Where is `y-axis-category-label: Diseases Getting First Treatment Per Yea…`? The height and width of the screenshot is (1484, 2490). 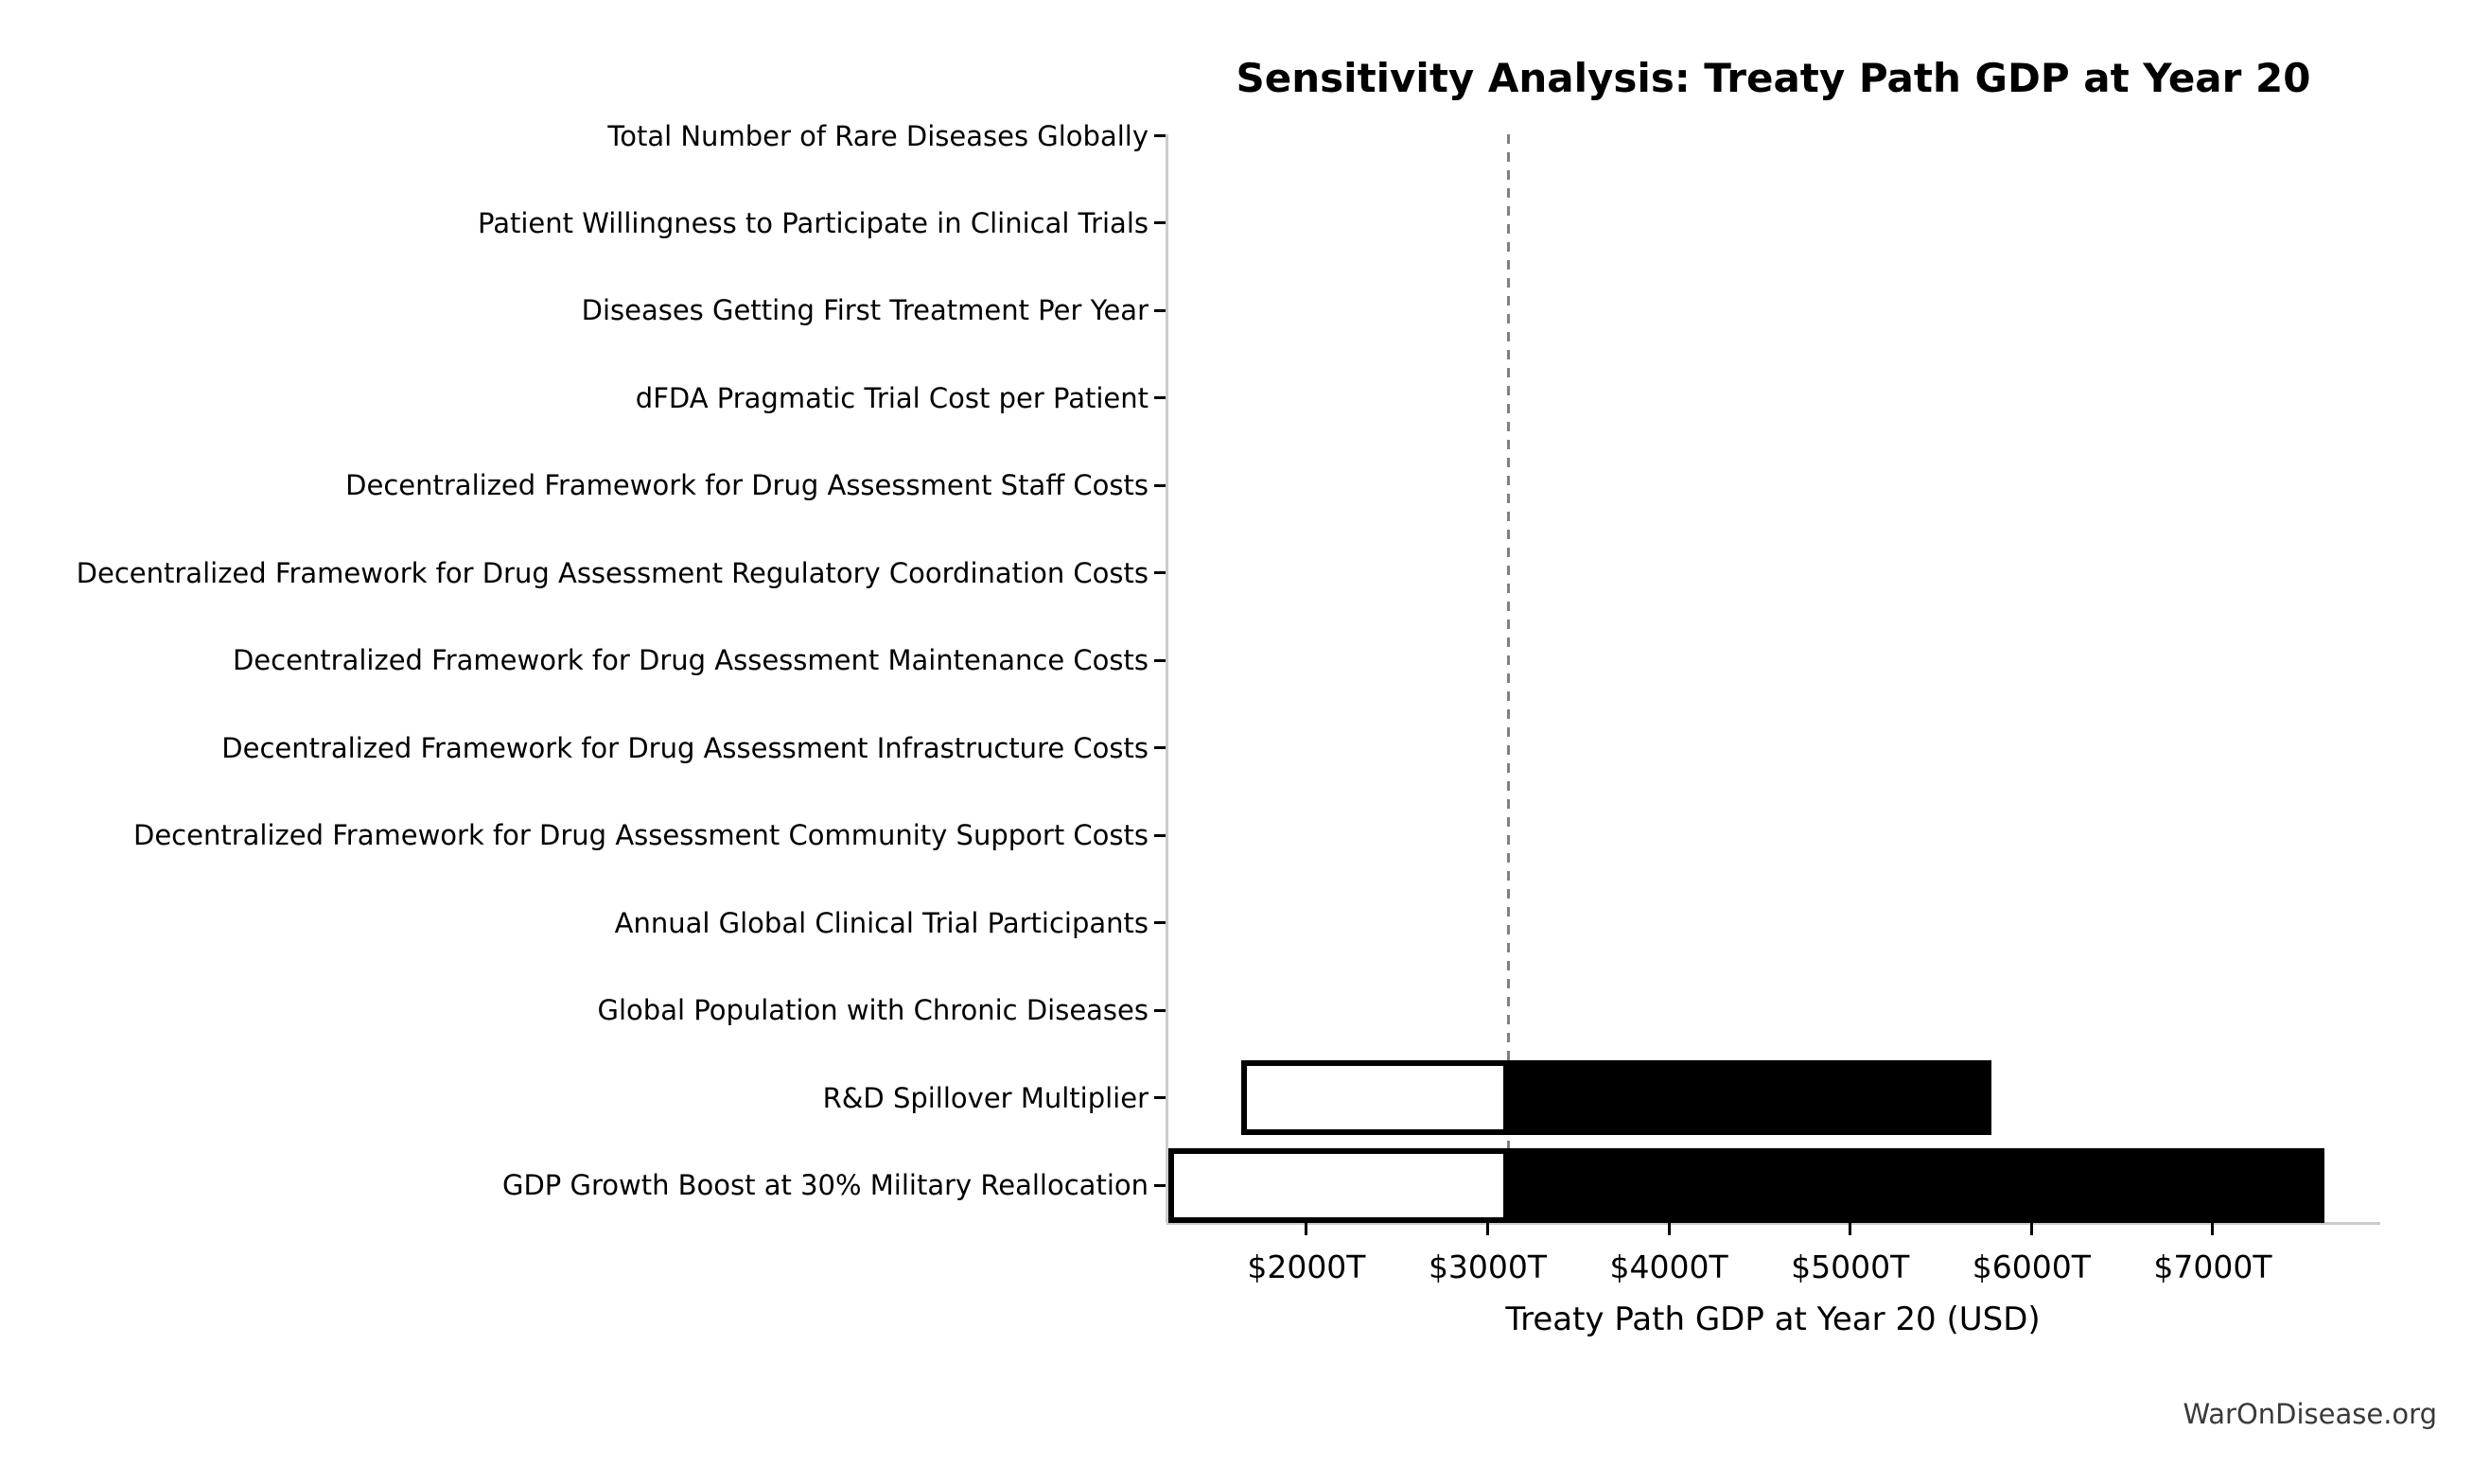
y-axis-category-label: Diseases Getting First Treatment Per Yea… is located at coordinates (865, 310).